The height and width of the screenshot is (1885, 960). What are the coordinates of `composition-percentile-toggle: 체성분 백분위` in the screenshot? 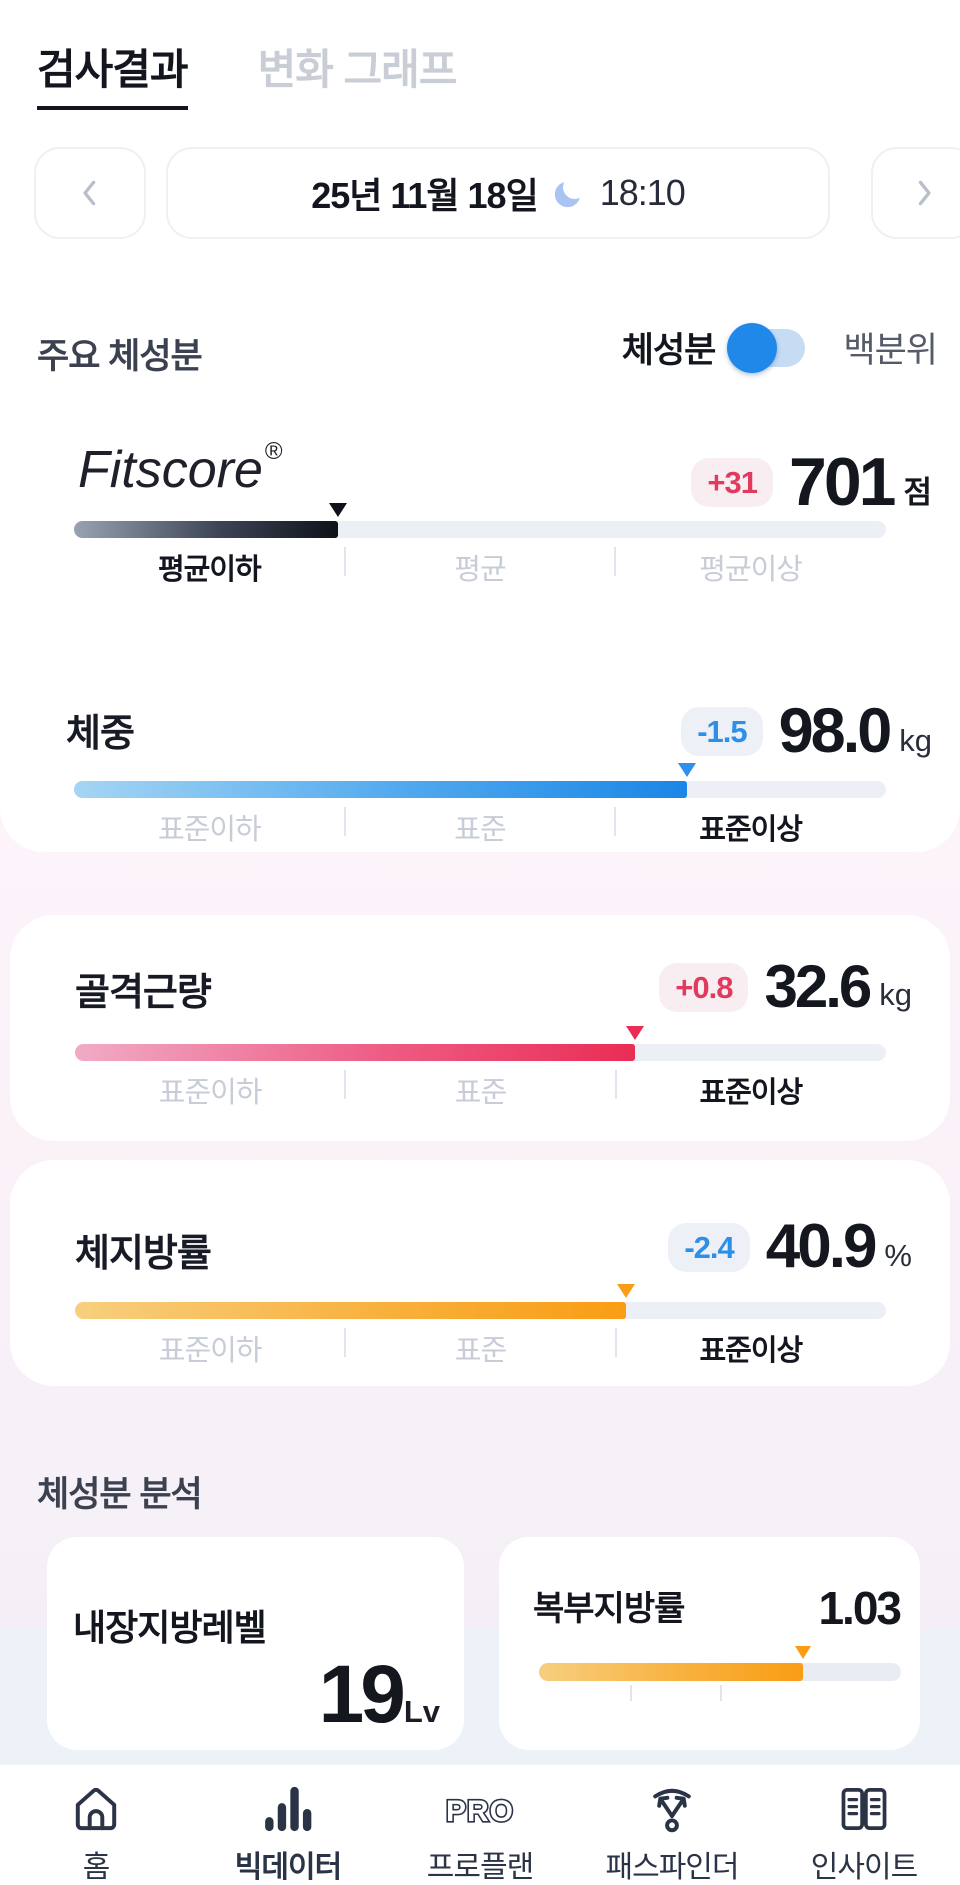 It's located at (779, 347).